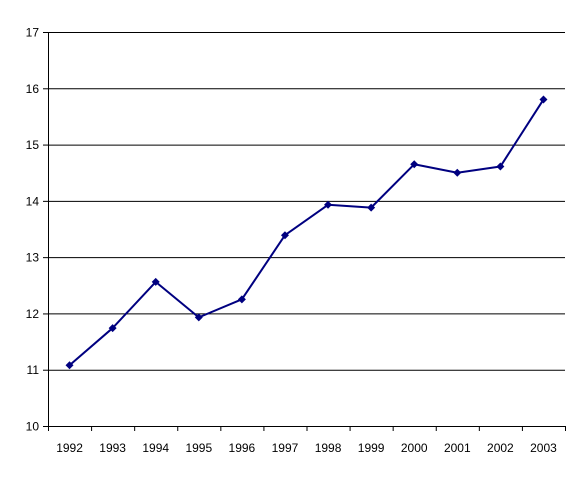 The height and width of the screenshot is (479, 581). Describe the element at coordinates (371, 448) in the screenshot. I see `x-tick-label: 1999` at that location.